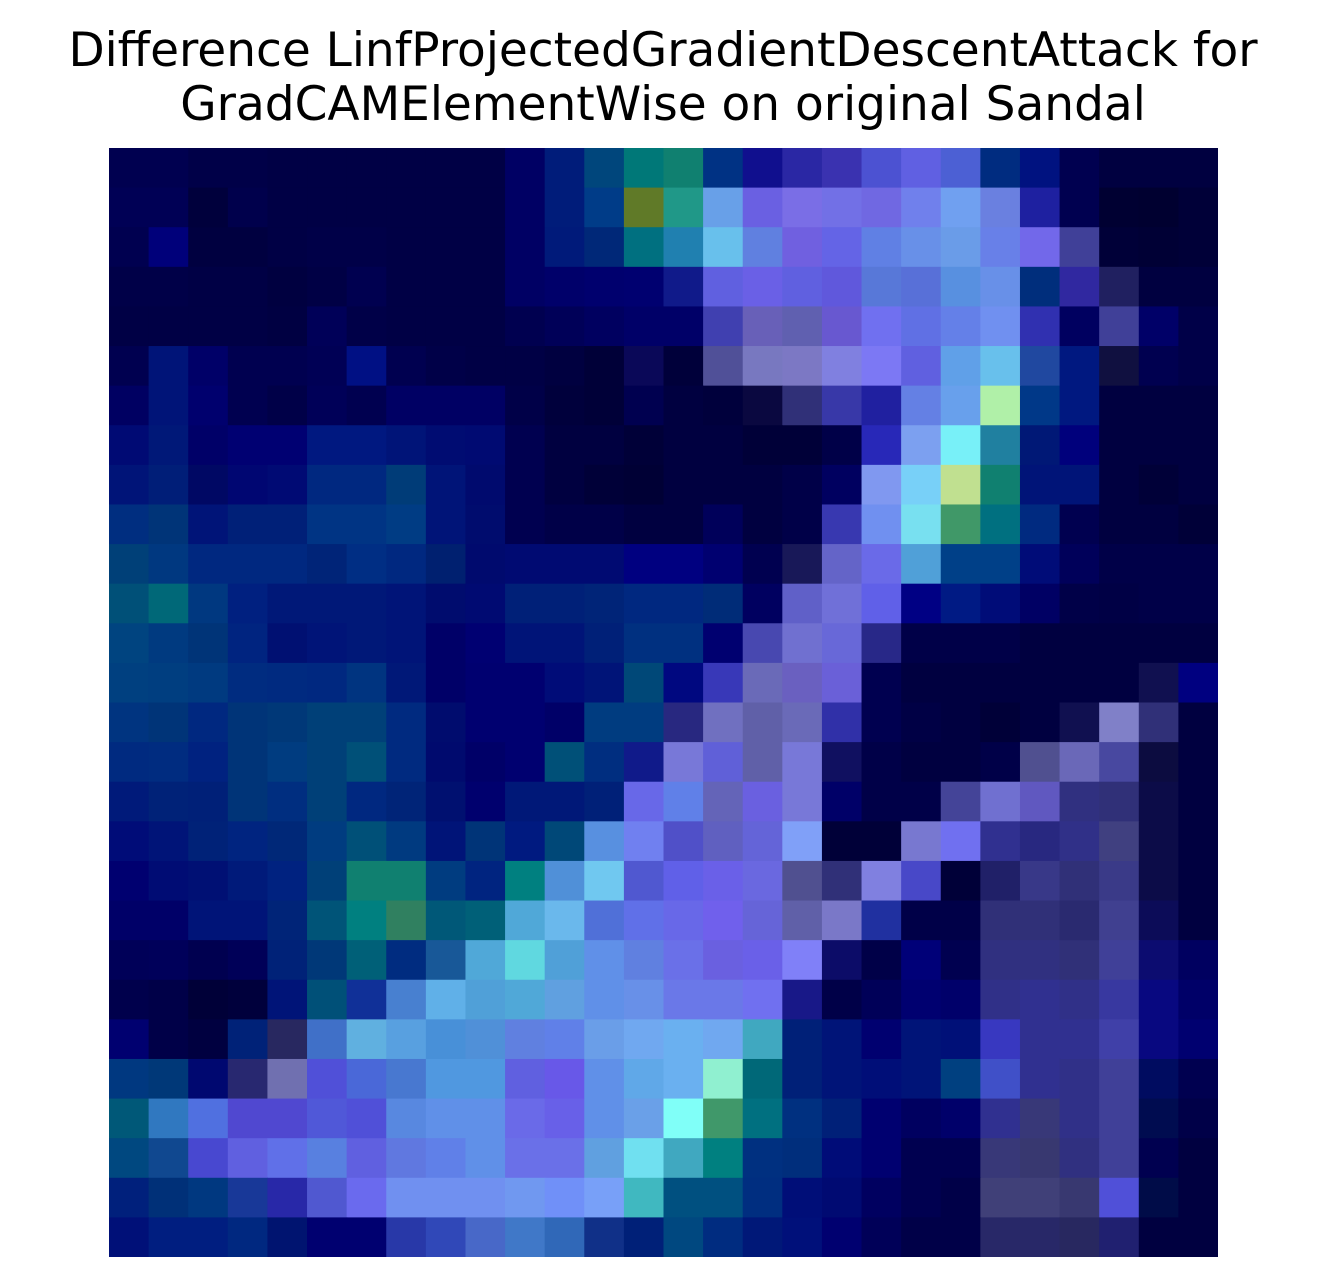 This screenshot has height=1287, width=1326. What do you see at coordinates (644, 1197) in the screenshot?
I see `heatmap-cell-r26-c13` at bounding box center [644, 1197].